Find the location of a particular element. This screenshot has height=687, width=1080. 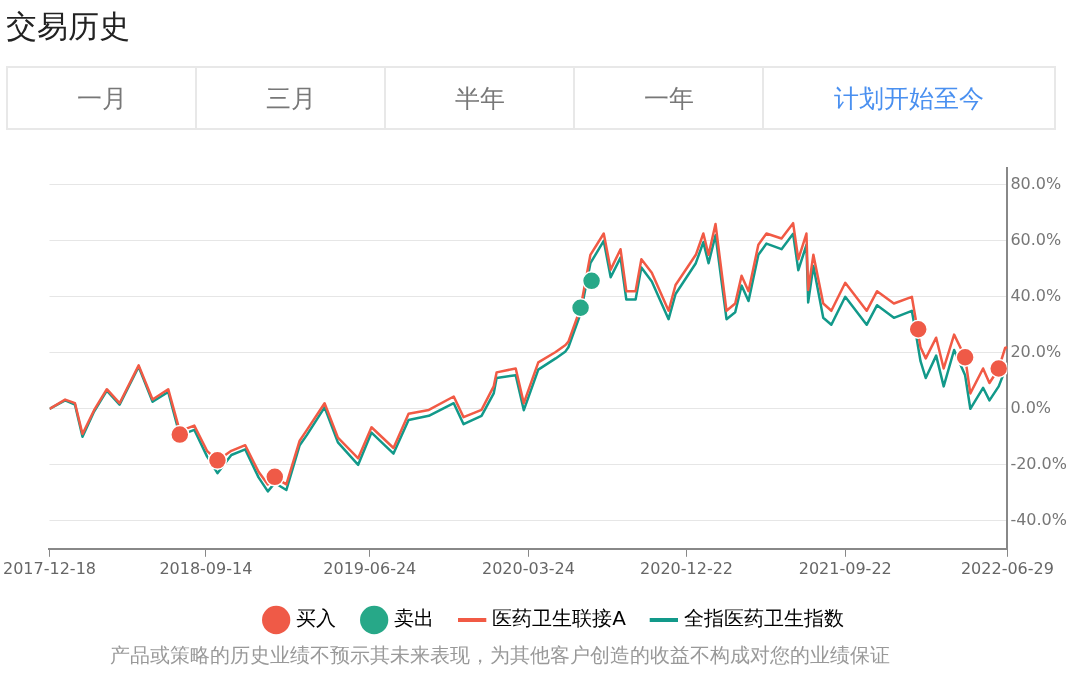

text: 一年 is located at coordinates (670, 98).